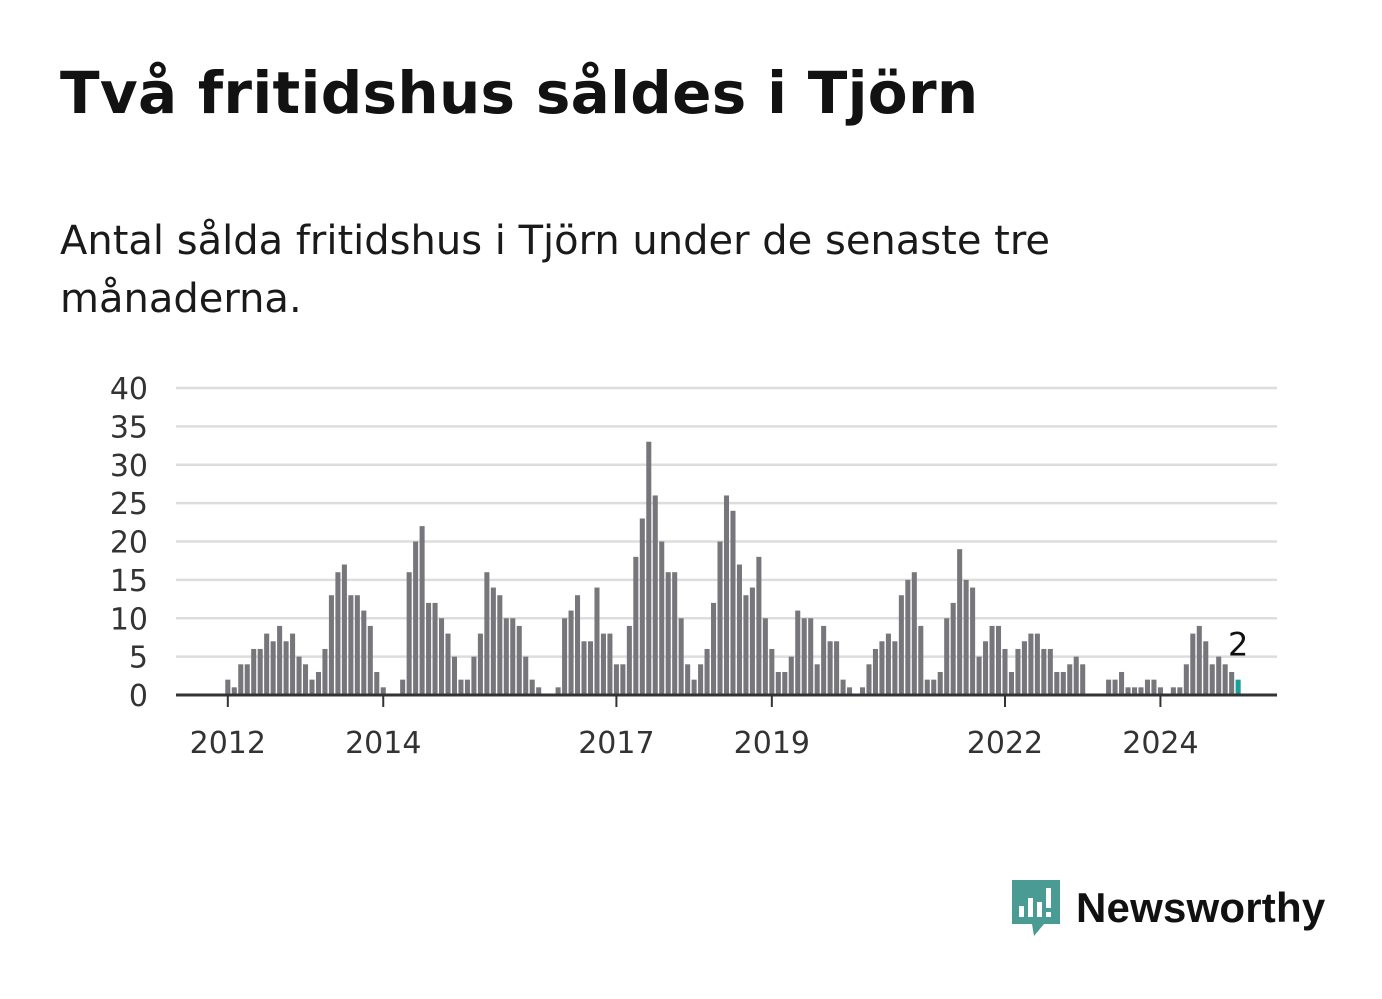 This screenshot has height=999, width=1382. Describe the element at coordinates (129, 543) in the screenshot. I see `y-tick-label: 20` at that location.